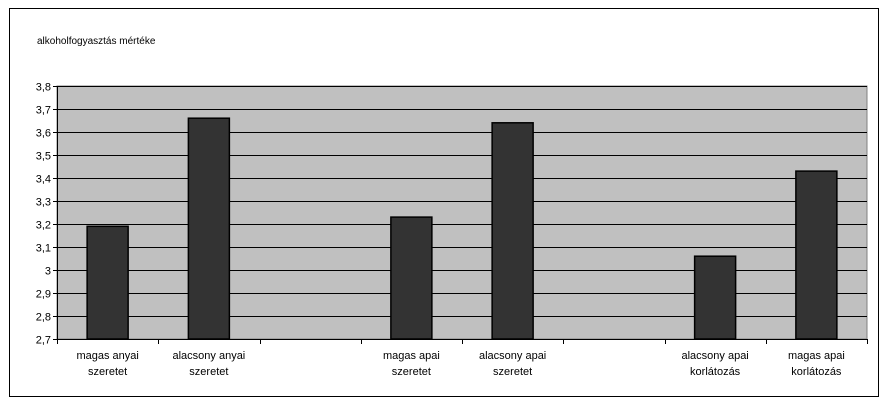  I want to click on y-tick-label: 2,9, so click(43, 295).